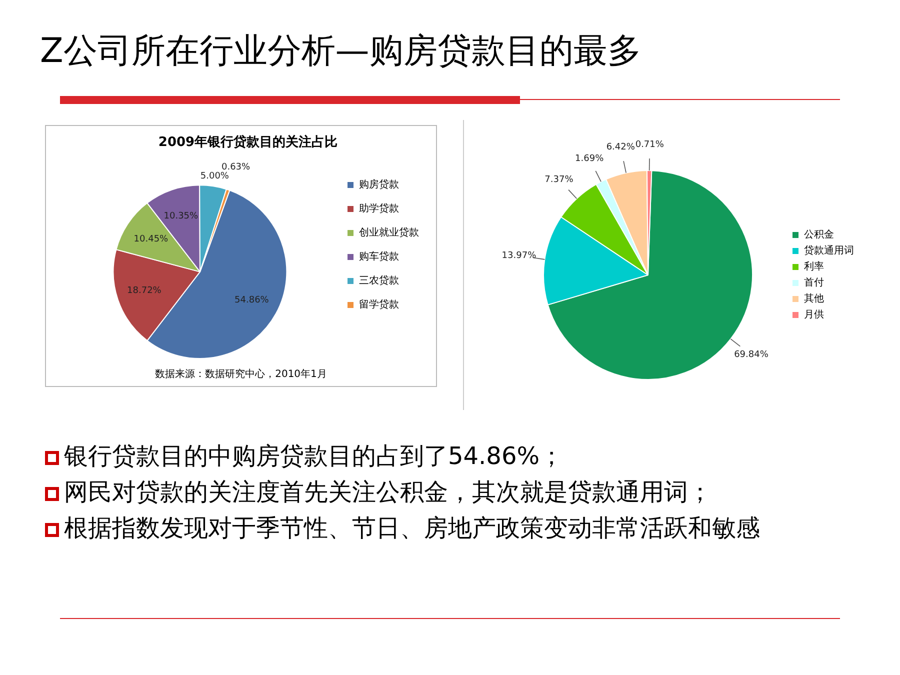 This screenshot has width=900, height=675. I want to click on legend-label: 其他, so click(814, 298).